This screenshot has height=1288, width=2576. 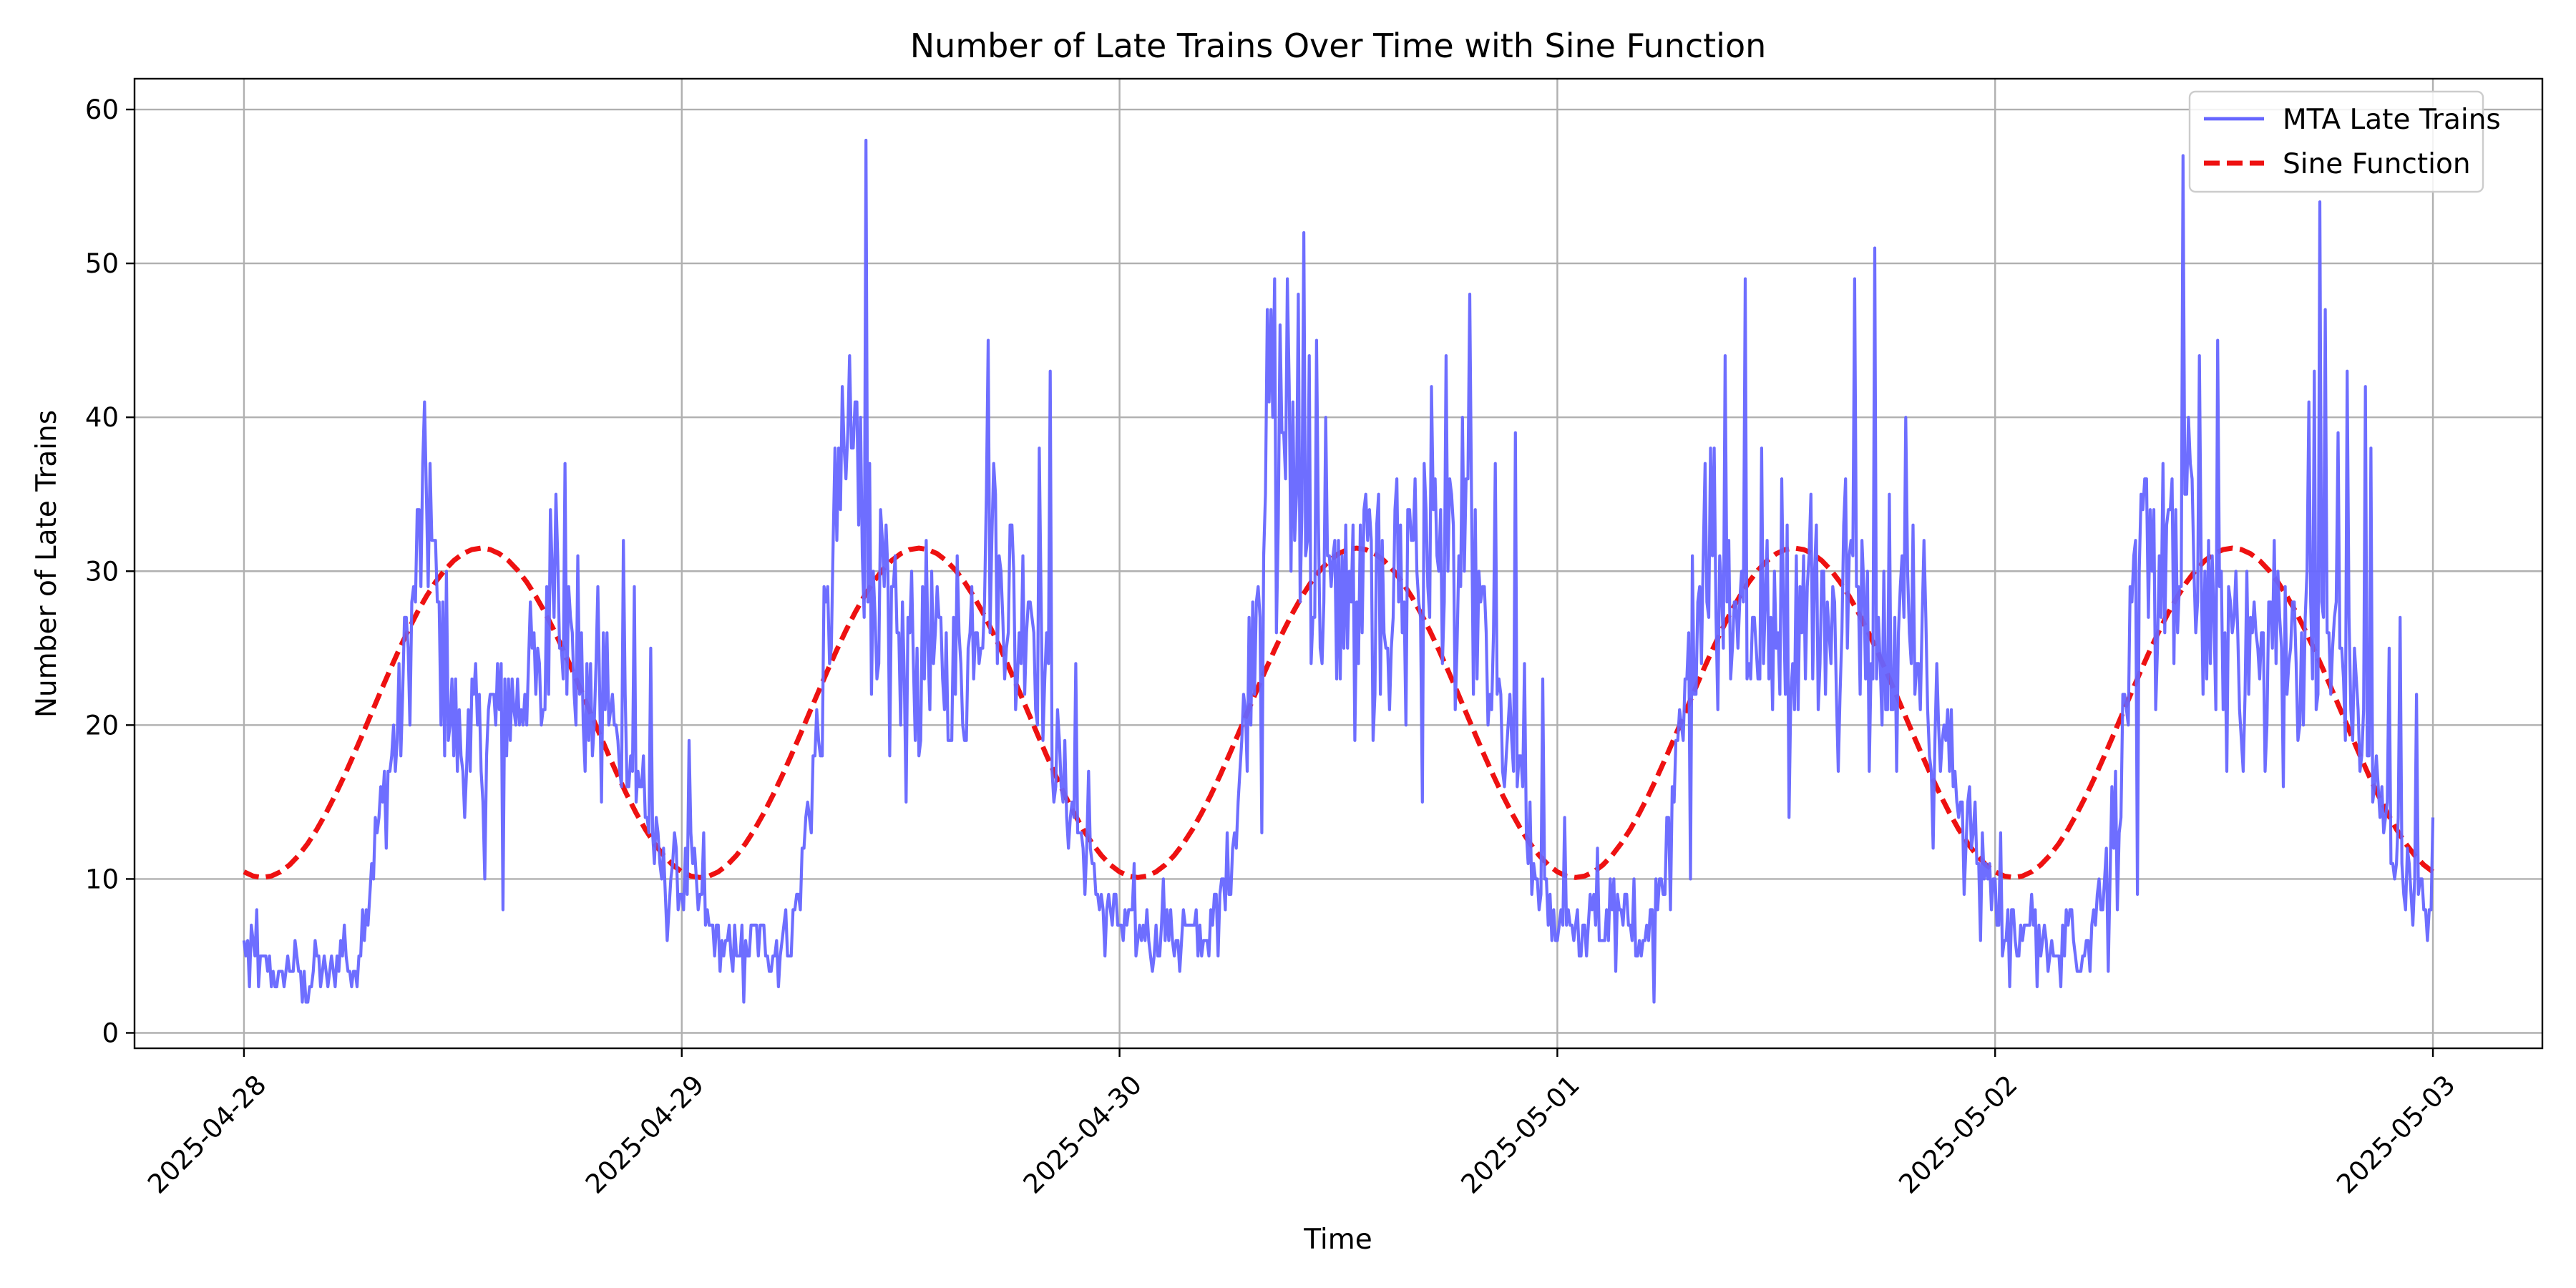 What do you see at coordinates (102, 571) in the screenshot?
I see `y-tick-label: 30` at bounding box center [102, 571].